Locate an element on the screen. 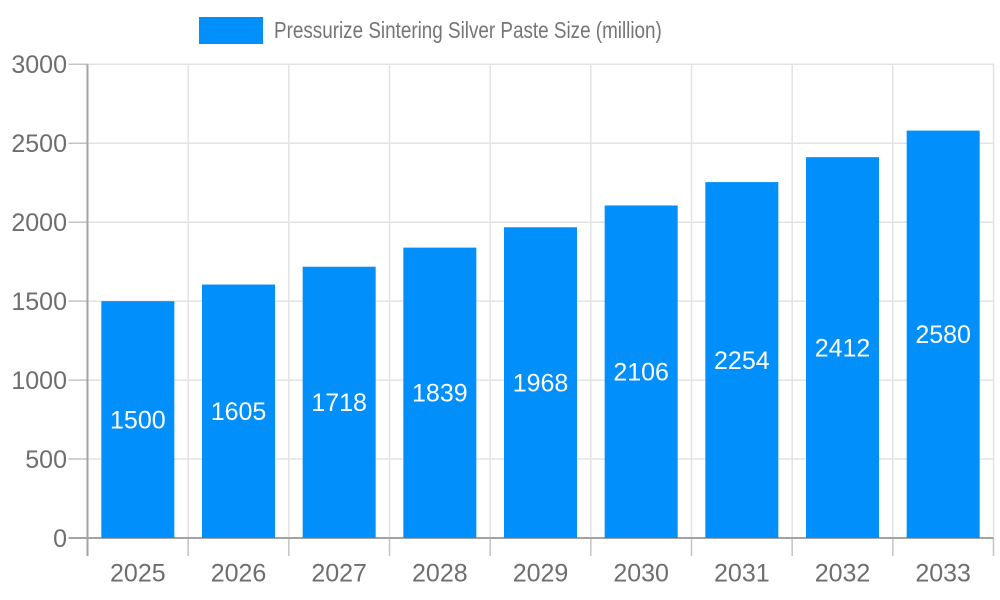 The height and width of the screenshot is (600, 1000). bar-value-label: 1968 is located at coordinates (541, 383).